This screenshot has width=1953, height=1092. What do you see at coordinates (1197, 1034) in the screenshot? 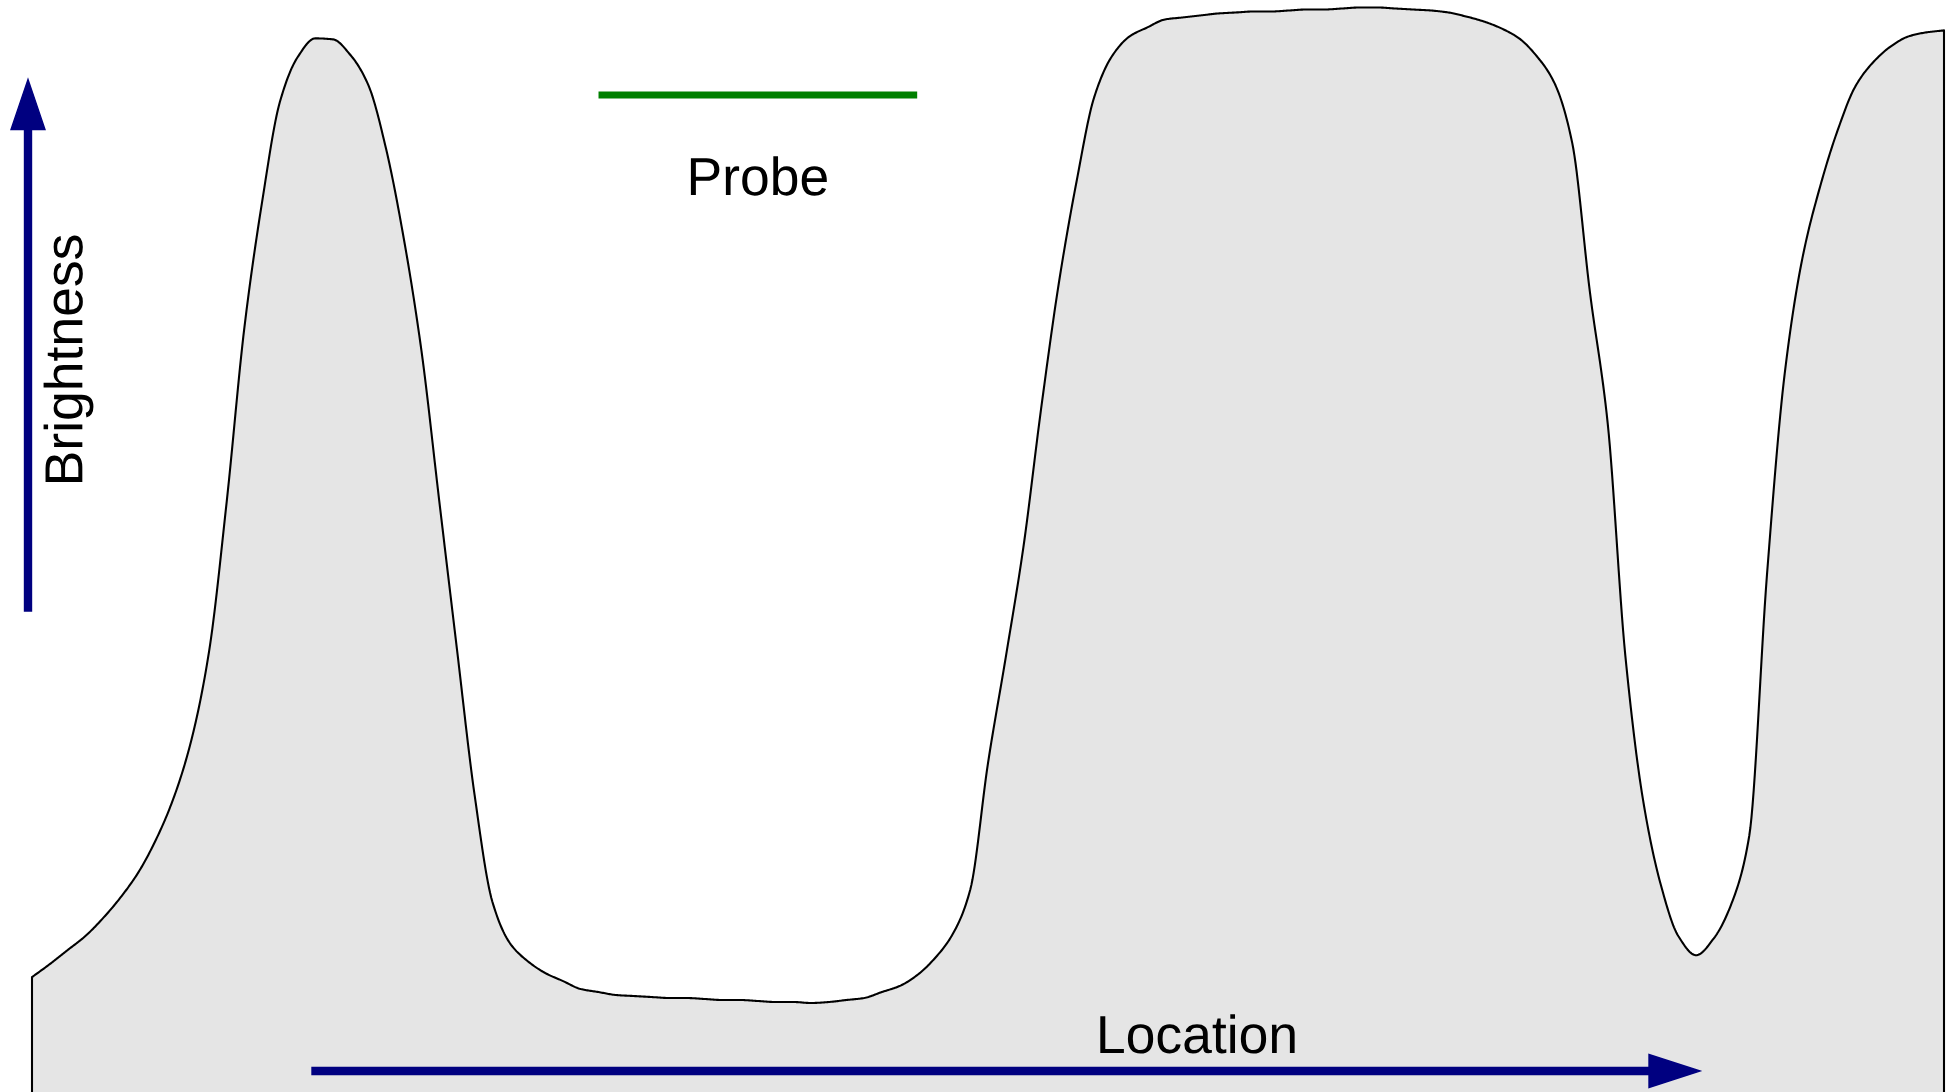
I see `x-axis-title: Location` at bounding box center [1197, 1034].